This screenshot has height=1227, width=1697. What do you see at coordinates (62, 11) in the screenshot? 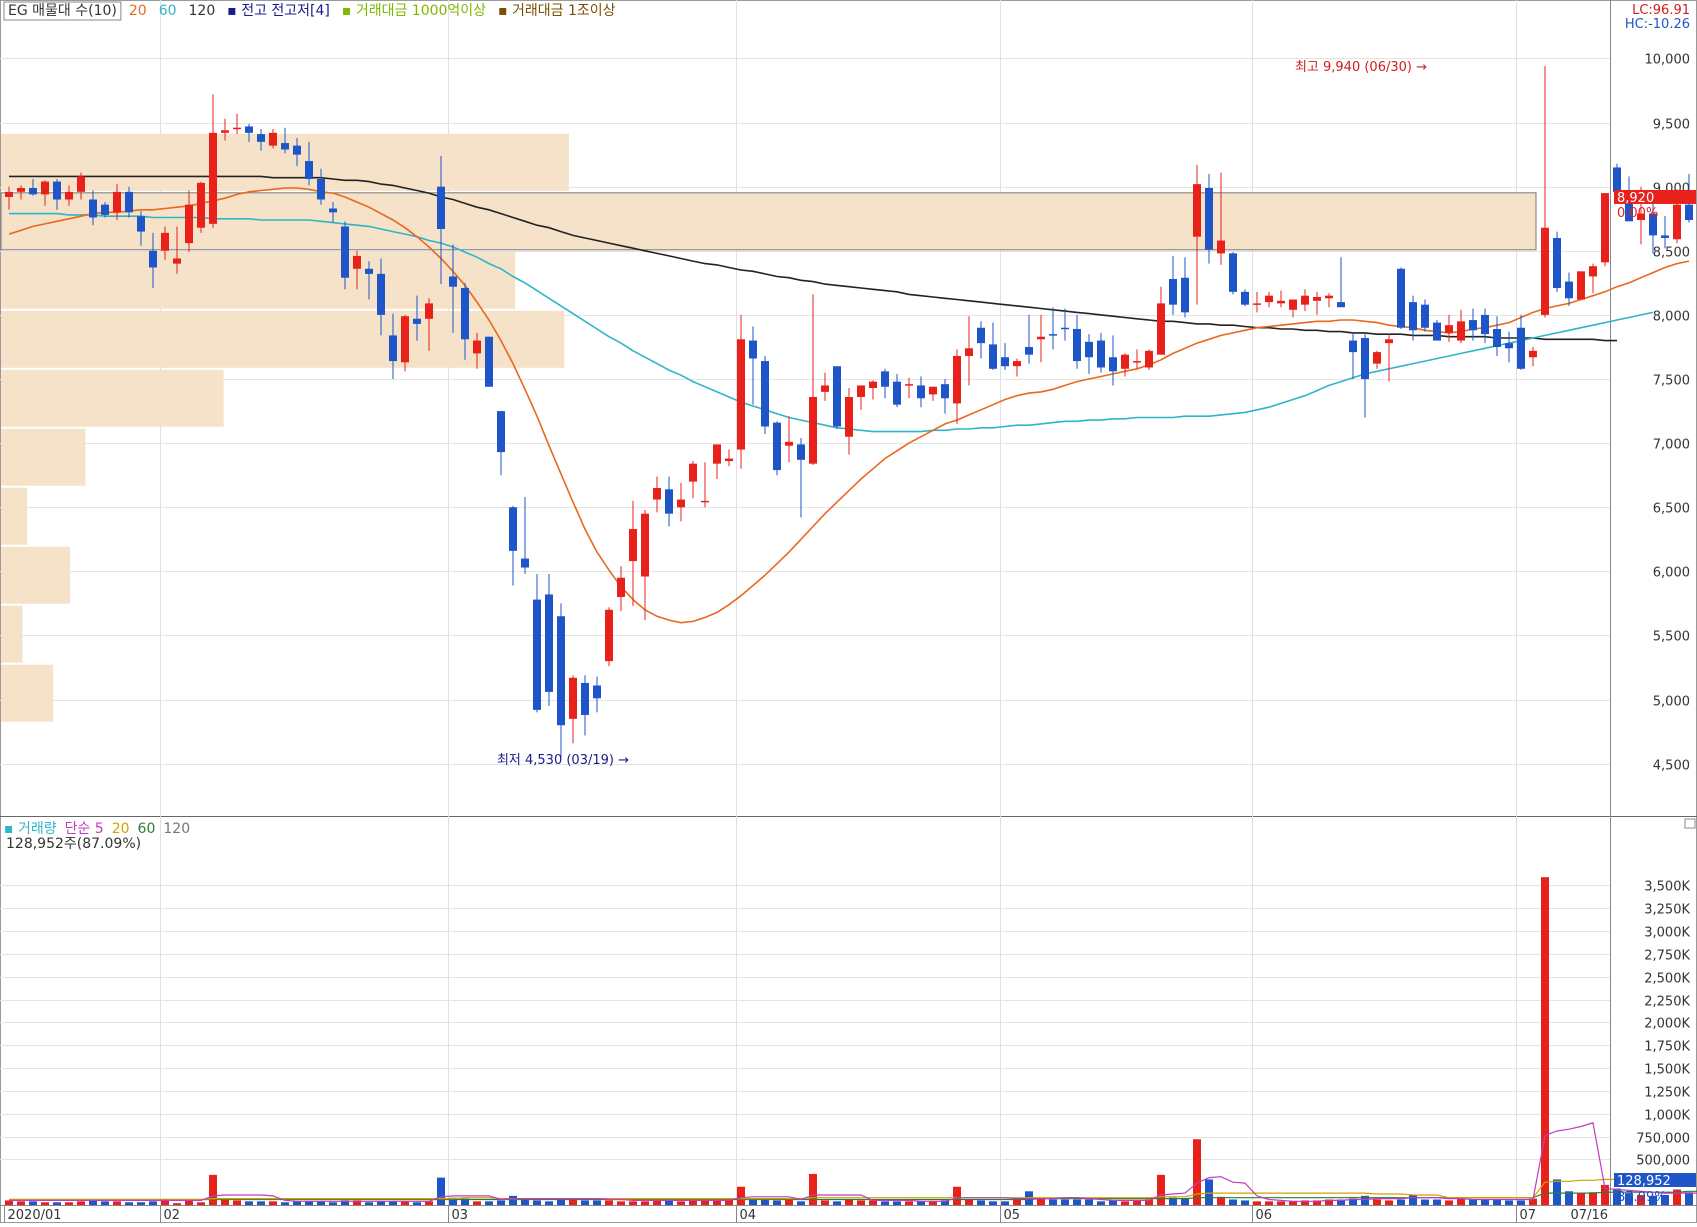
I see `legend-item-box` at bounding box center [62, 11].